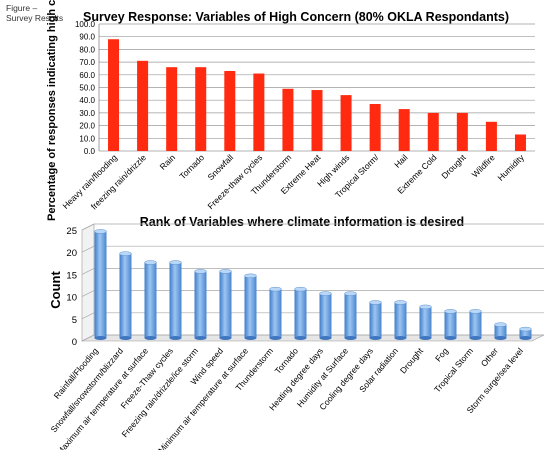  I want to click on chart2-y-tick-label: 25, so click(71, 231).